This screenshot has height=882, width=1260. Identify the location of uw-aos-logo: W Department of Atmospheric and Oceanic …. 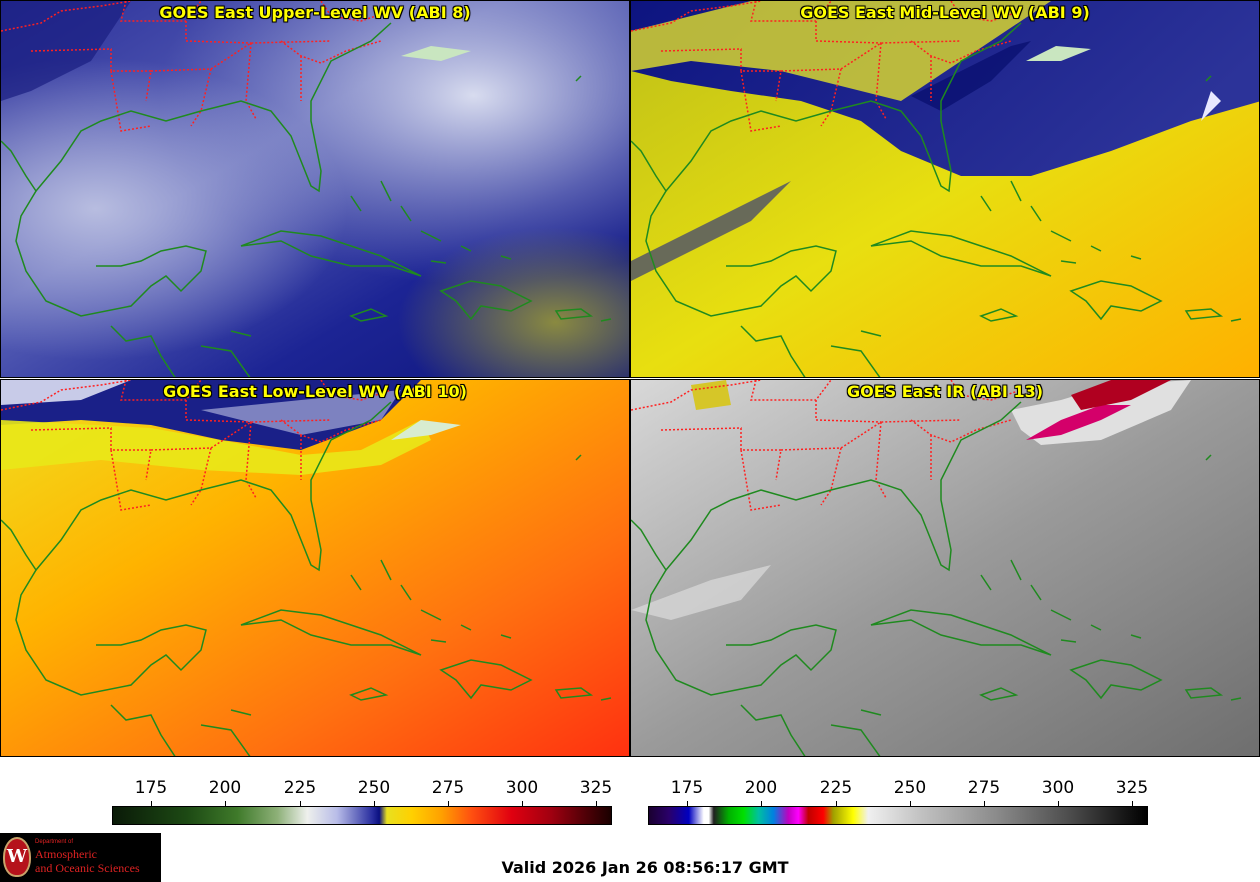
(80, 857).